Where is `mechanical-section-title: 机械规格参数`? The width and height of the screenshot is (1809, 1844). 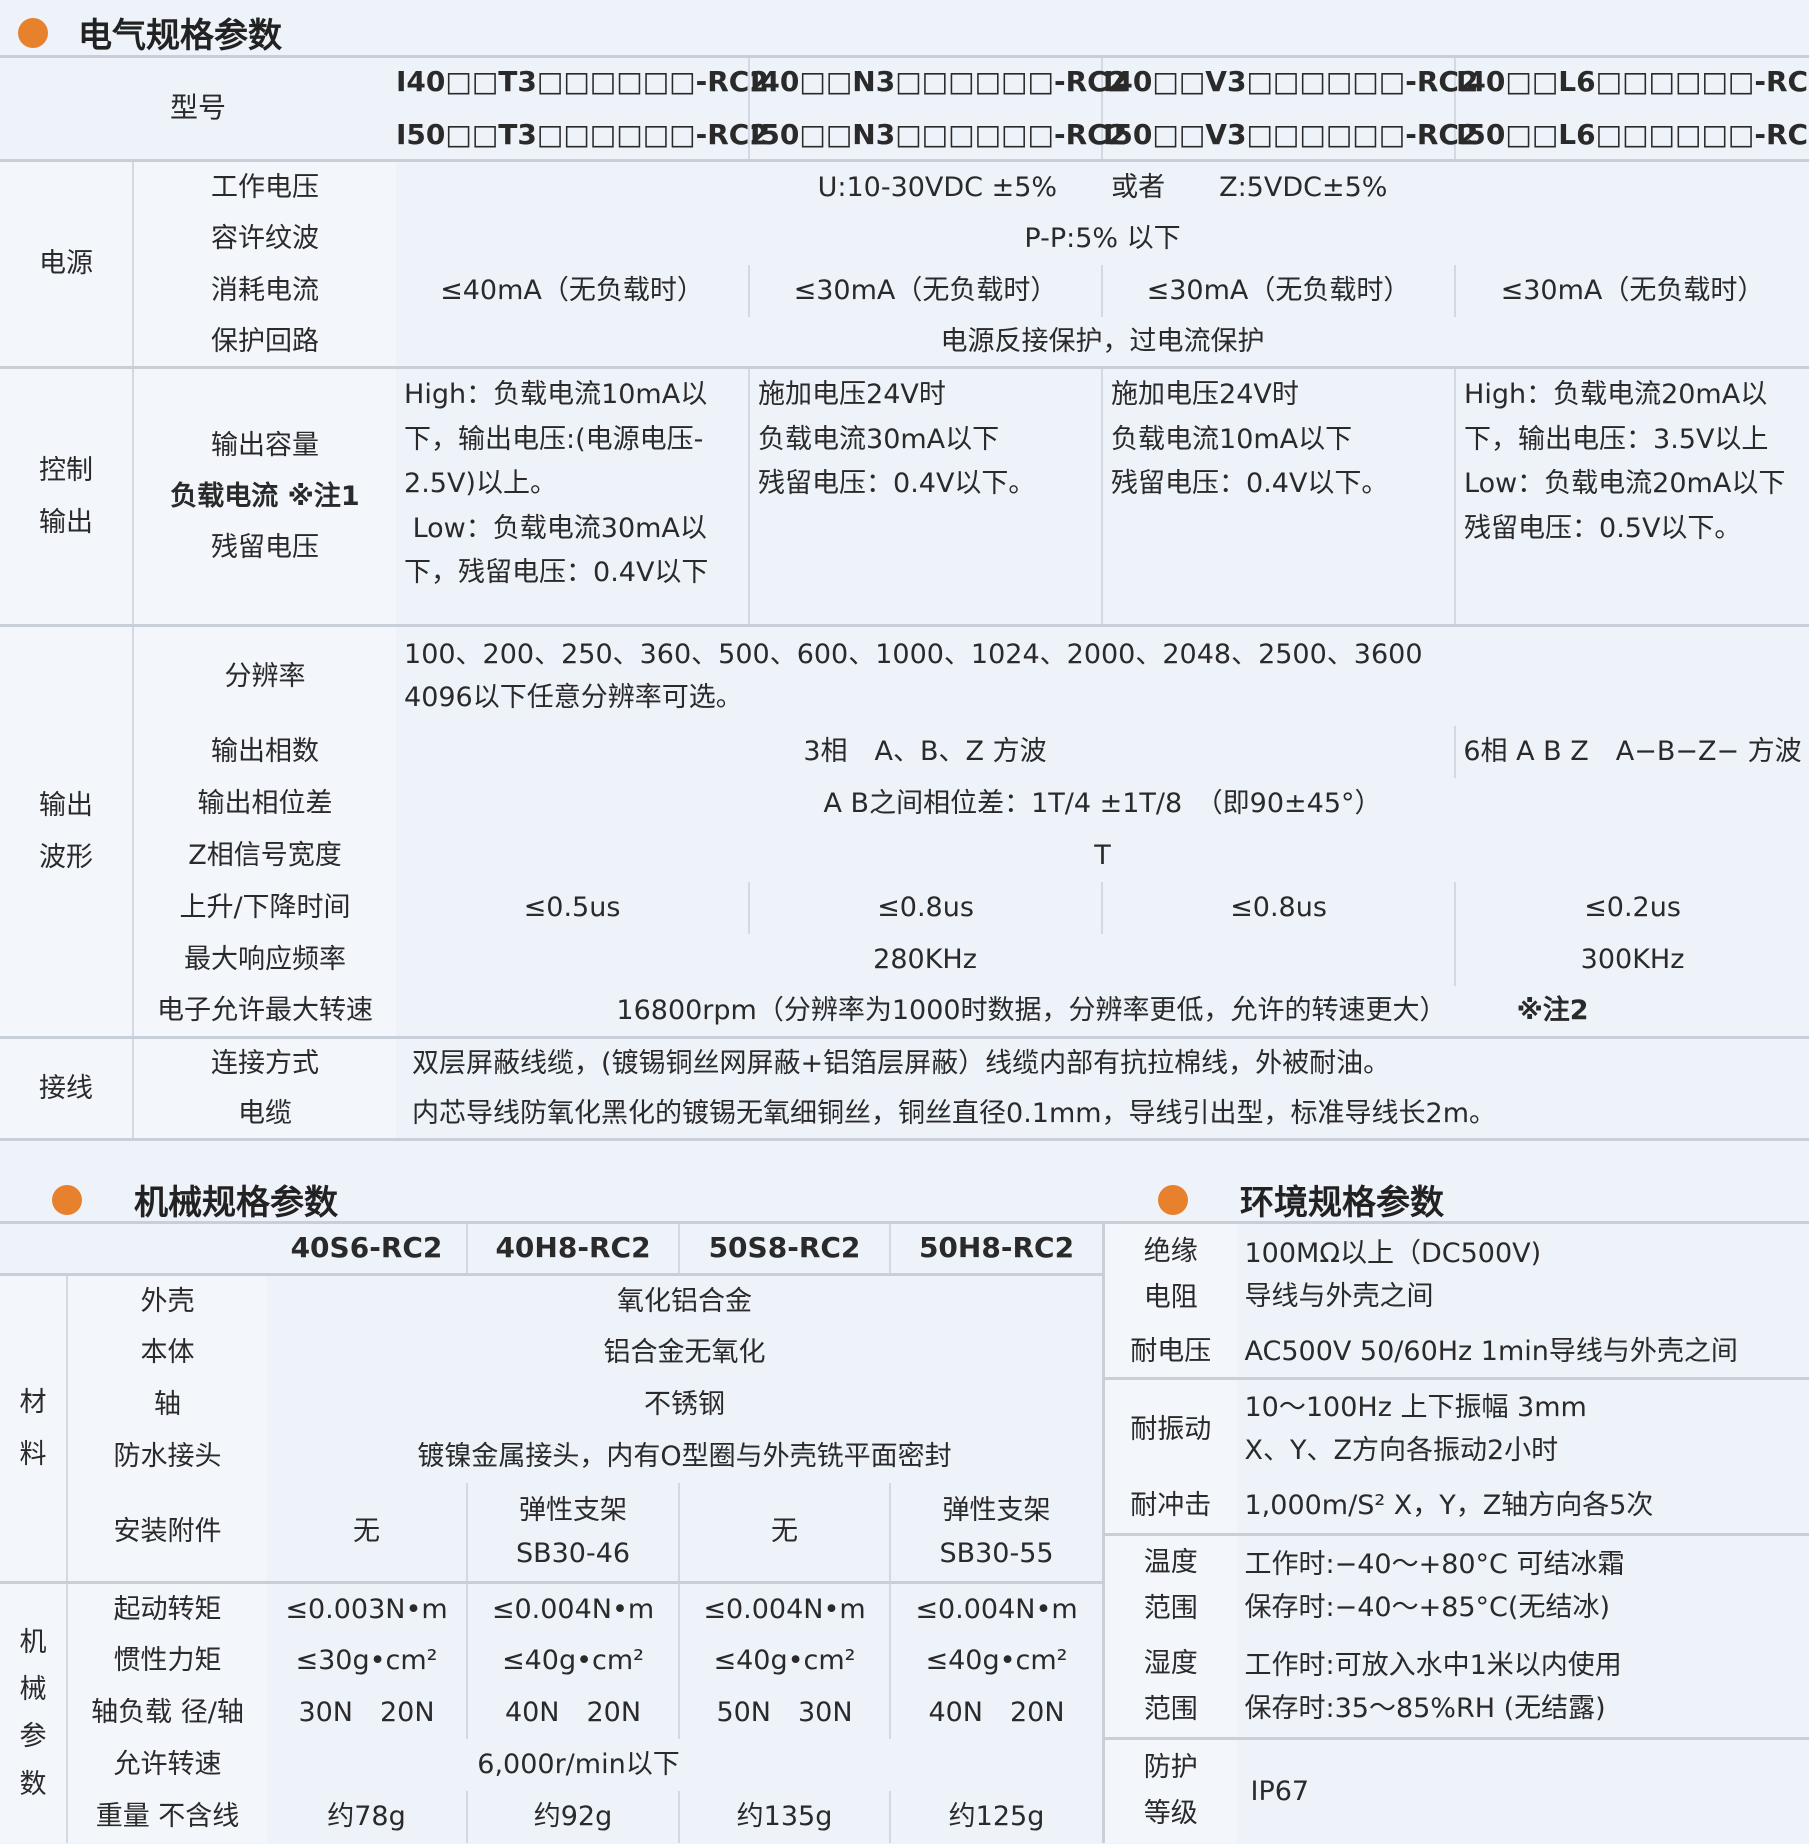
mechanical-section-title: 机械规格参数 is located at coordinates (195, 1199).